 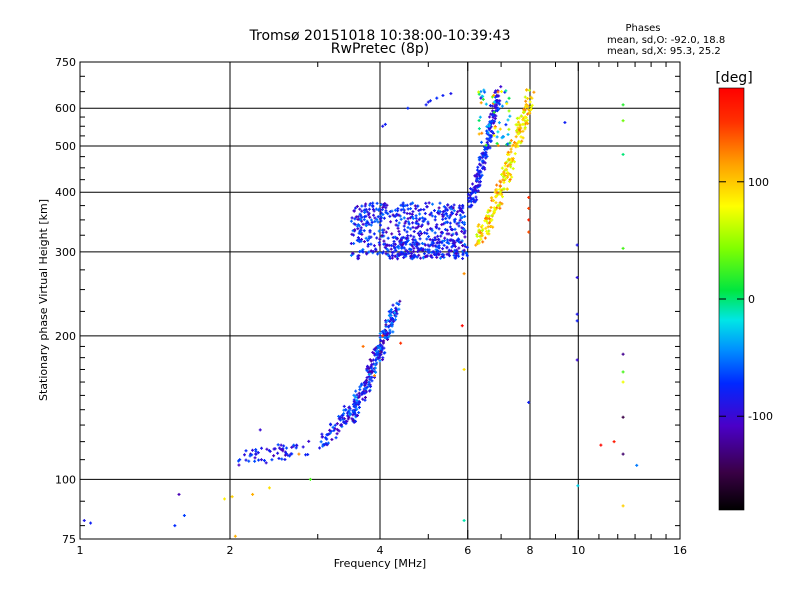 What do you see at coordinates (680, 550) in the screenshot?
I see `x-tick-label: 16` at bounding box center [680, 550].